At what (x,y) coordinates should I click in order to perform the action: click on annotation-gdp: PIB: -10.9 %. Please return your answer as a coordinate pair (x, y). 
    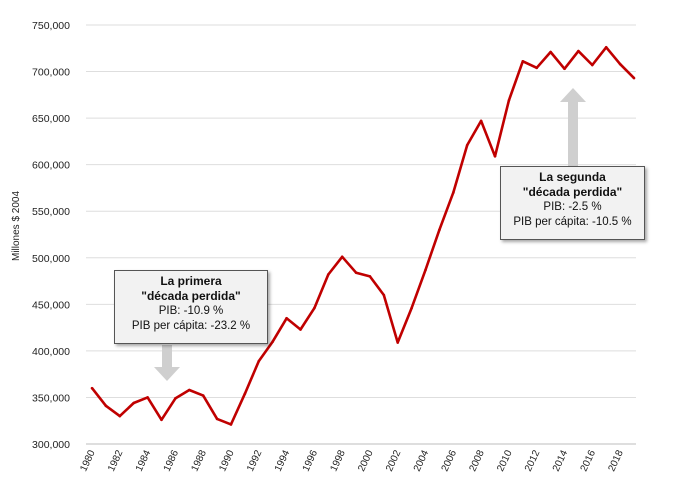
    Looking at the image, I should click on (191, 311).